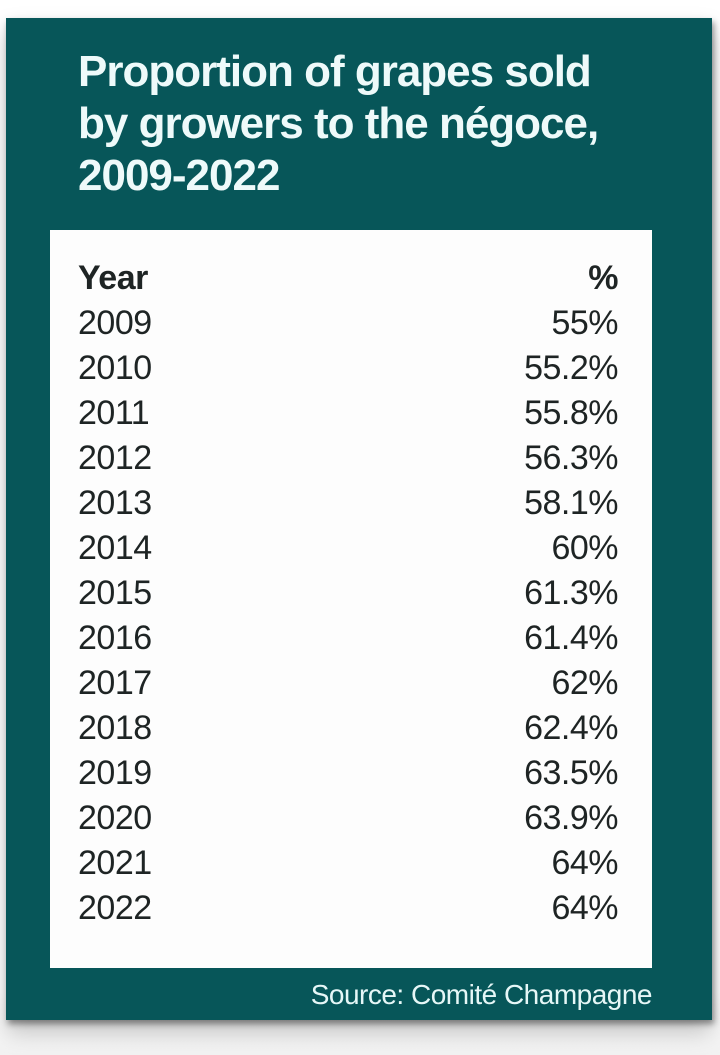 The image size is (720, 1055). Describe the element at coordinates (348, 368) in the screenshot. I see `table-row: 2010 55.2%` at that location.